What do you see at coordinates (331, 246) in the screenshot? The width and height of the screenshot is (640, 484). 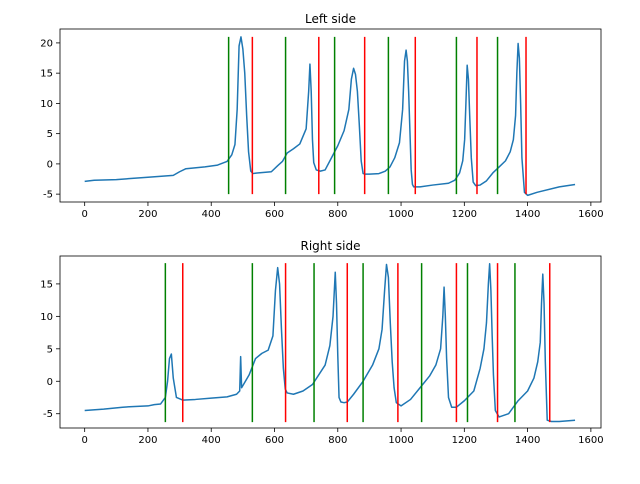 I see `chart-title: Right side` at bounding box center [331, 246].